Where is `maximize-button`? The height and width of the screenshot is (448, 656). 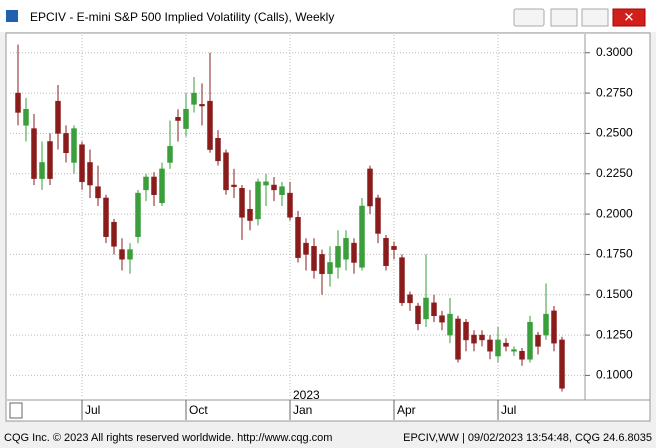
maximize-button is located at coordinates (595, 17).